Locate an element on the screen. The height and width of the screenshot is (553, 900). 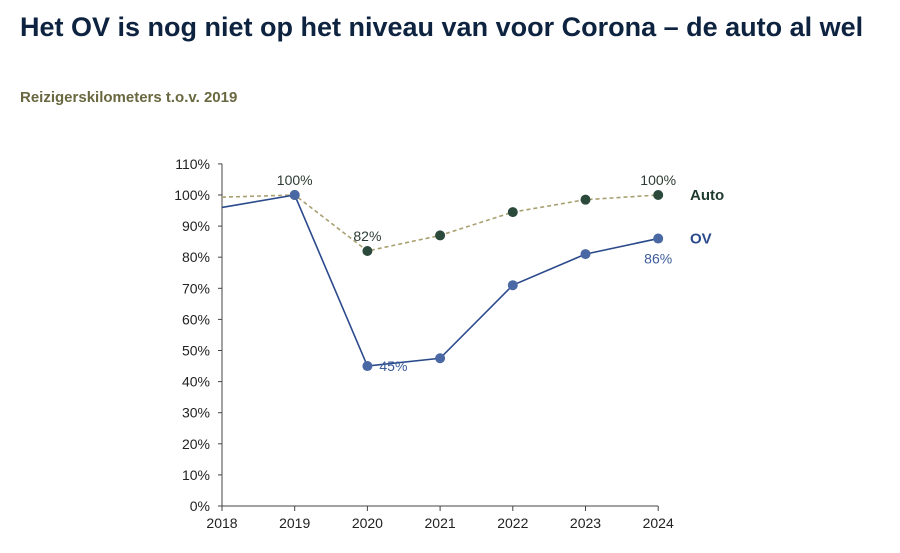
y-tick-label: 90% is located at coordinates (196, 226).